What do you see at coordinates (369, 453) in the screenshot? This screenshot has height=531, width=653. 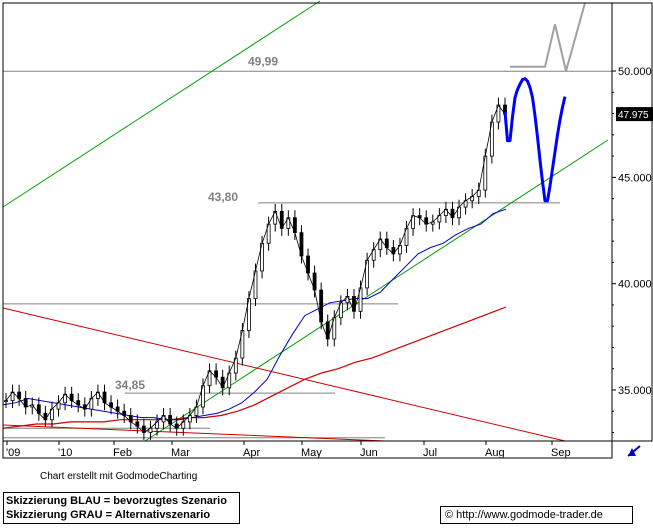 I see `x-tick-label: Jun` at bounding box center [369, 453].